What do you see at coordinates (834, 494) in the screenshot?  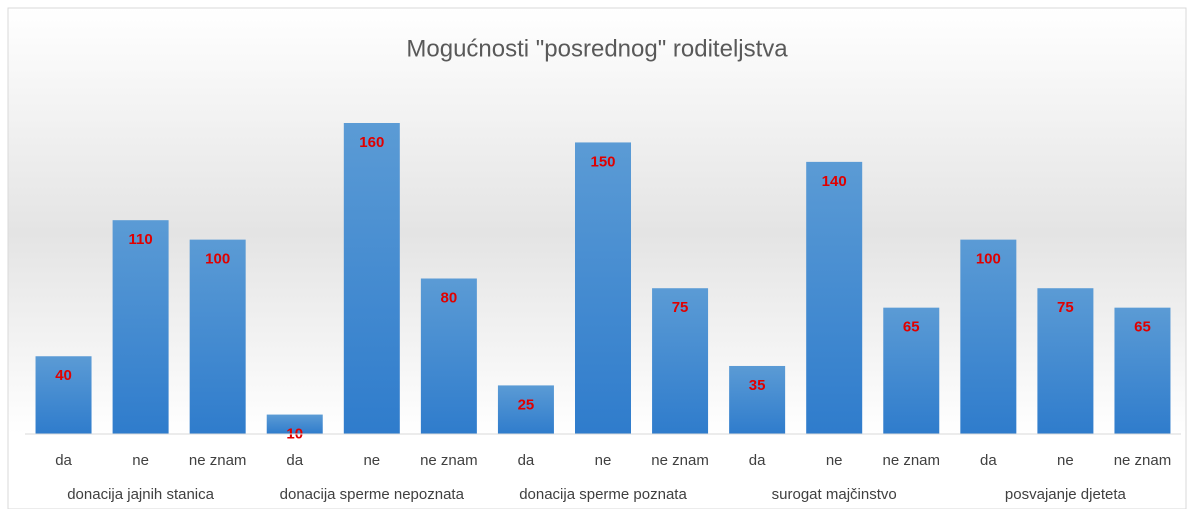 I see `group-label: surogat majčinstvo` at bounding box center [834, 494].